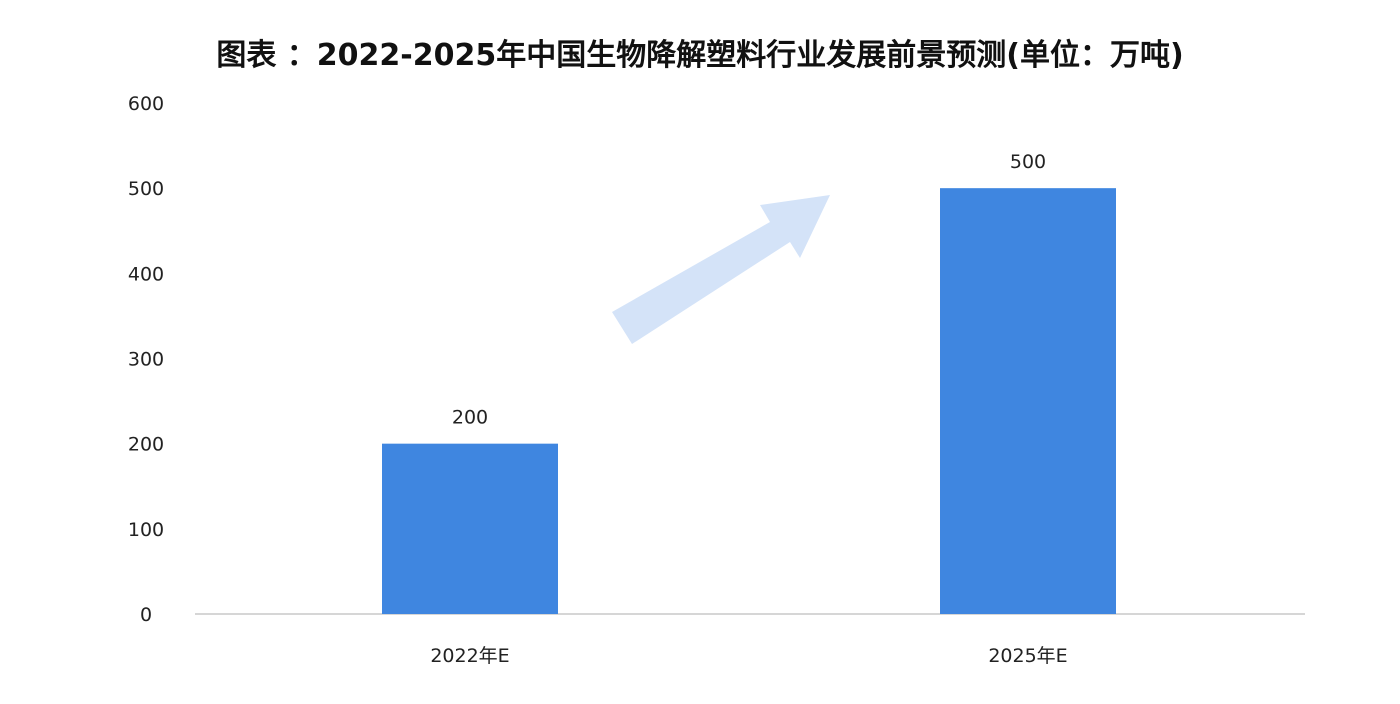 Image resolution: width=1400 pixels, height=704 pixels. I want to click on arrow-decoration-icon, so click(721, 269).